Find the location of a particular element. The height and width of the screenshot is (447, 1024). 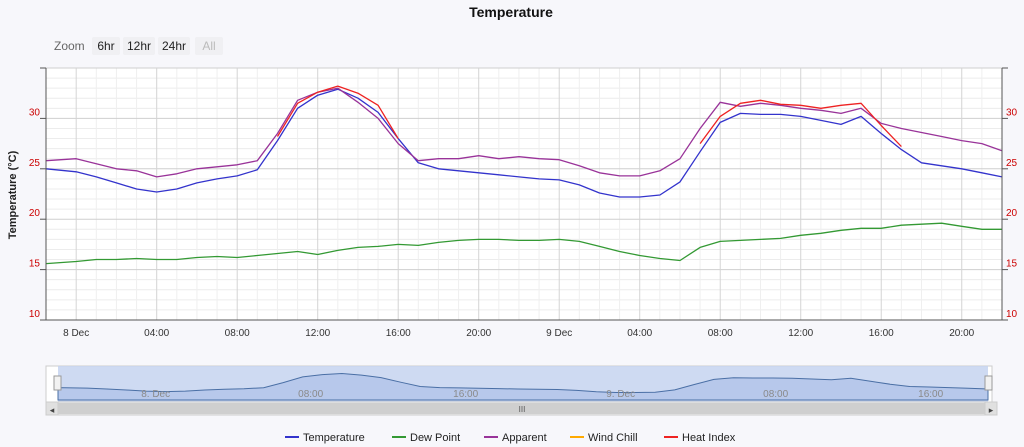

y-tick-label-left: 15 is located at coordinates (35, 264).